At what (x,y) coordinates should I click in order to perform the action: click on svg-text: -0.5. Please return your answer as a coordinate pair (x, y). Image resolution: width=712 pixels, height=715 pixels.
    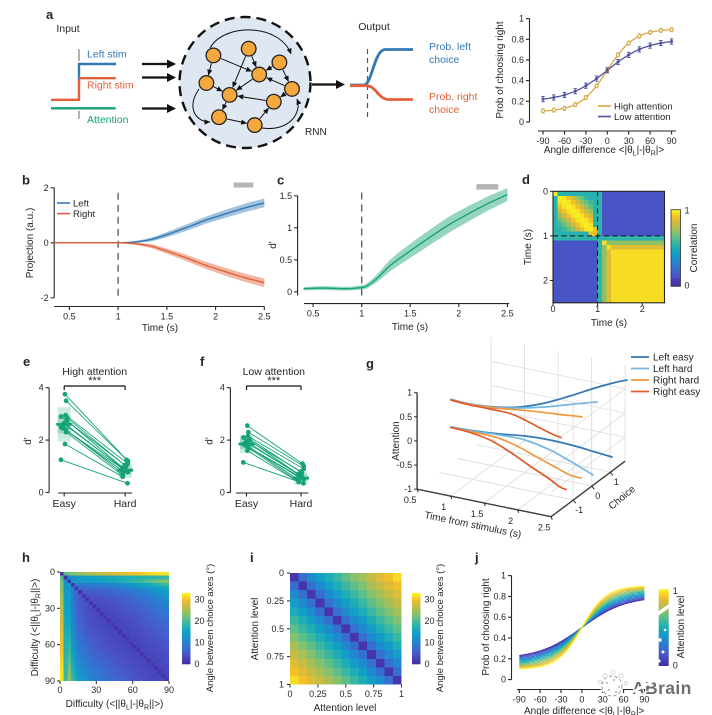
    Looking at the image, I should click on (405, 465).